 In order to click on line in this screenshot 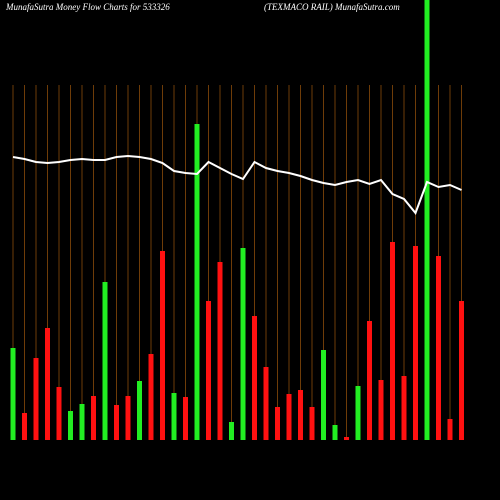, I will do `click(237, 184)`.